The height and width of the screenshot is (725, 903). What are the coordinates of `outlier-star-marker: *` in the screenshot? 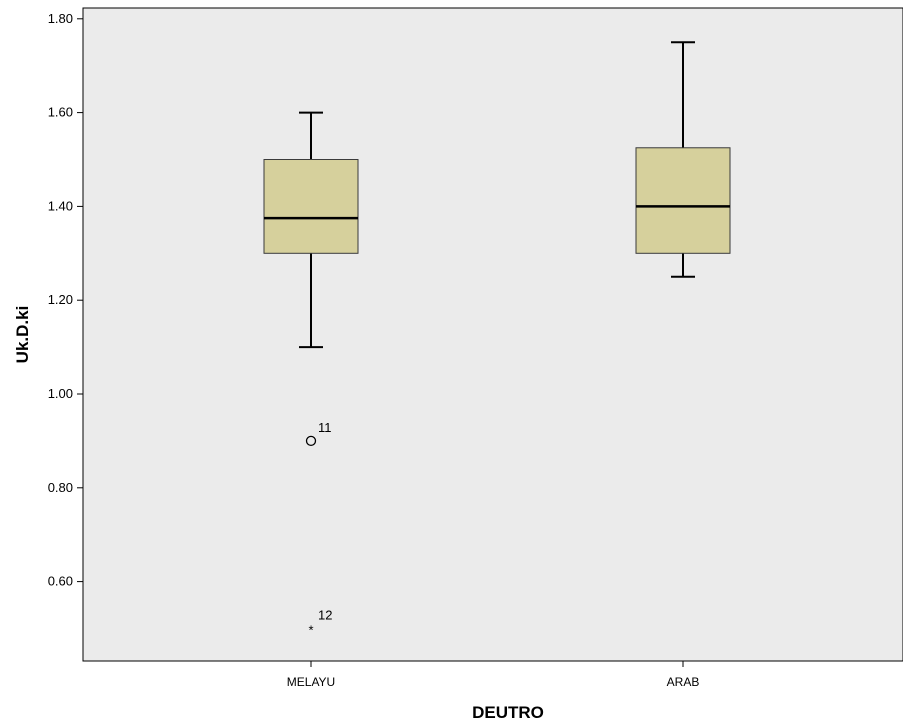 It's located at (310, 630).